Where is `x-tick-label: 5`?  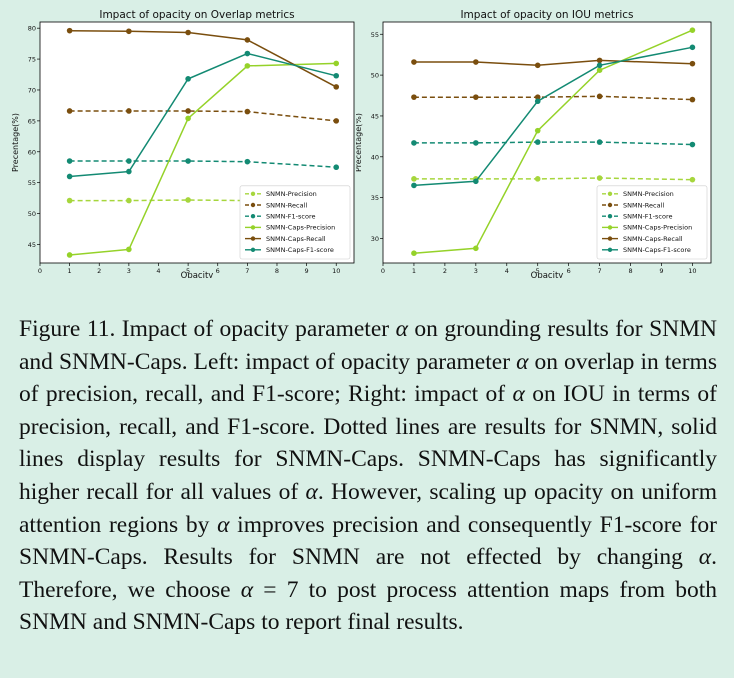
x-tick-label: 5 is located at coordinates (188, 271).